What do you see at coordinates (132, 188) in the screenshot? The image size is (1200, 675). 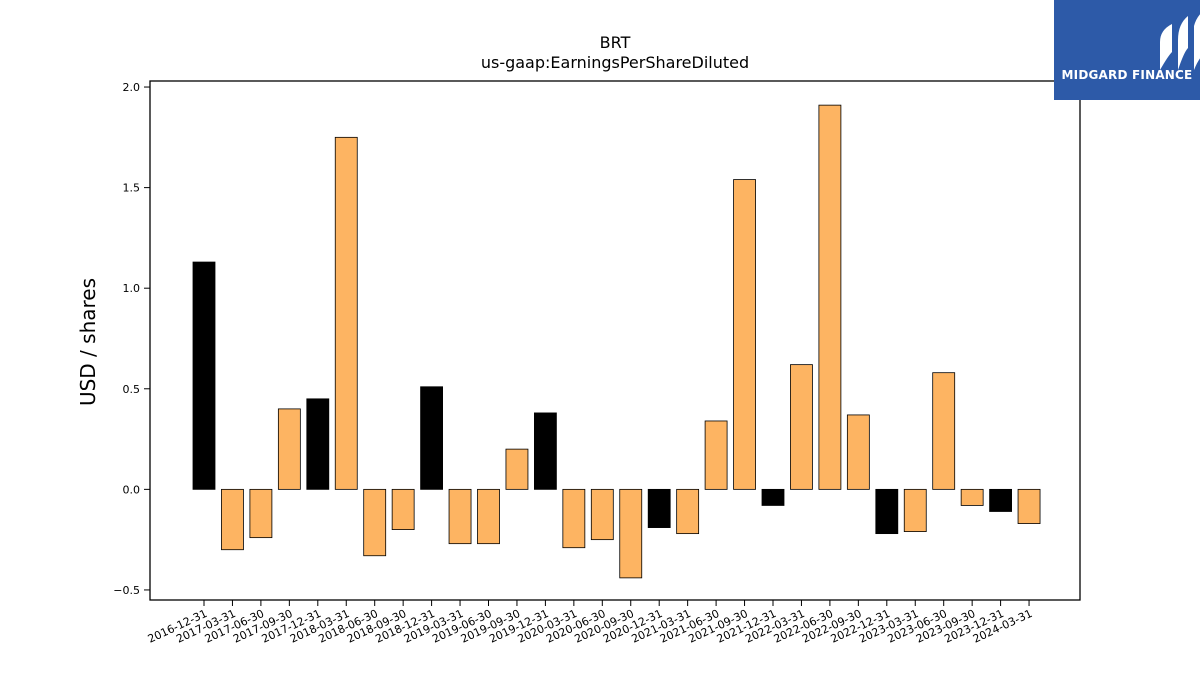 I see `y-tick-label: 1.5` at bounding box center [132, 188].